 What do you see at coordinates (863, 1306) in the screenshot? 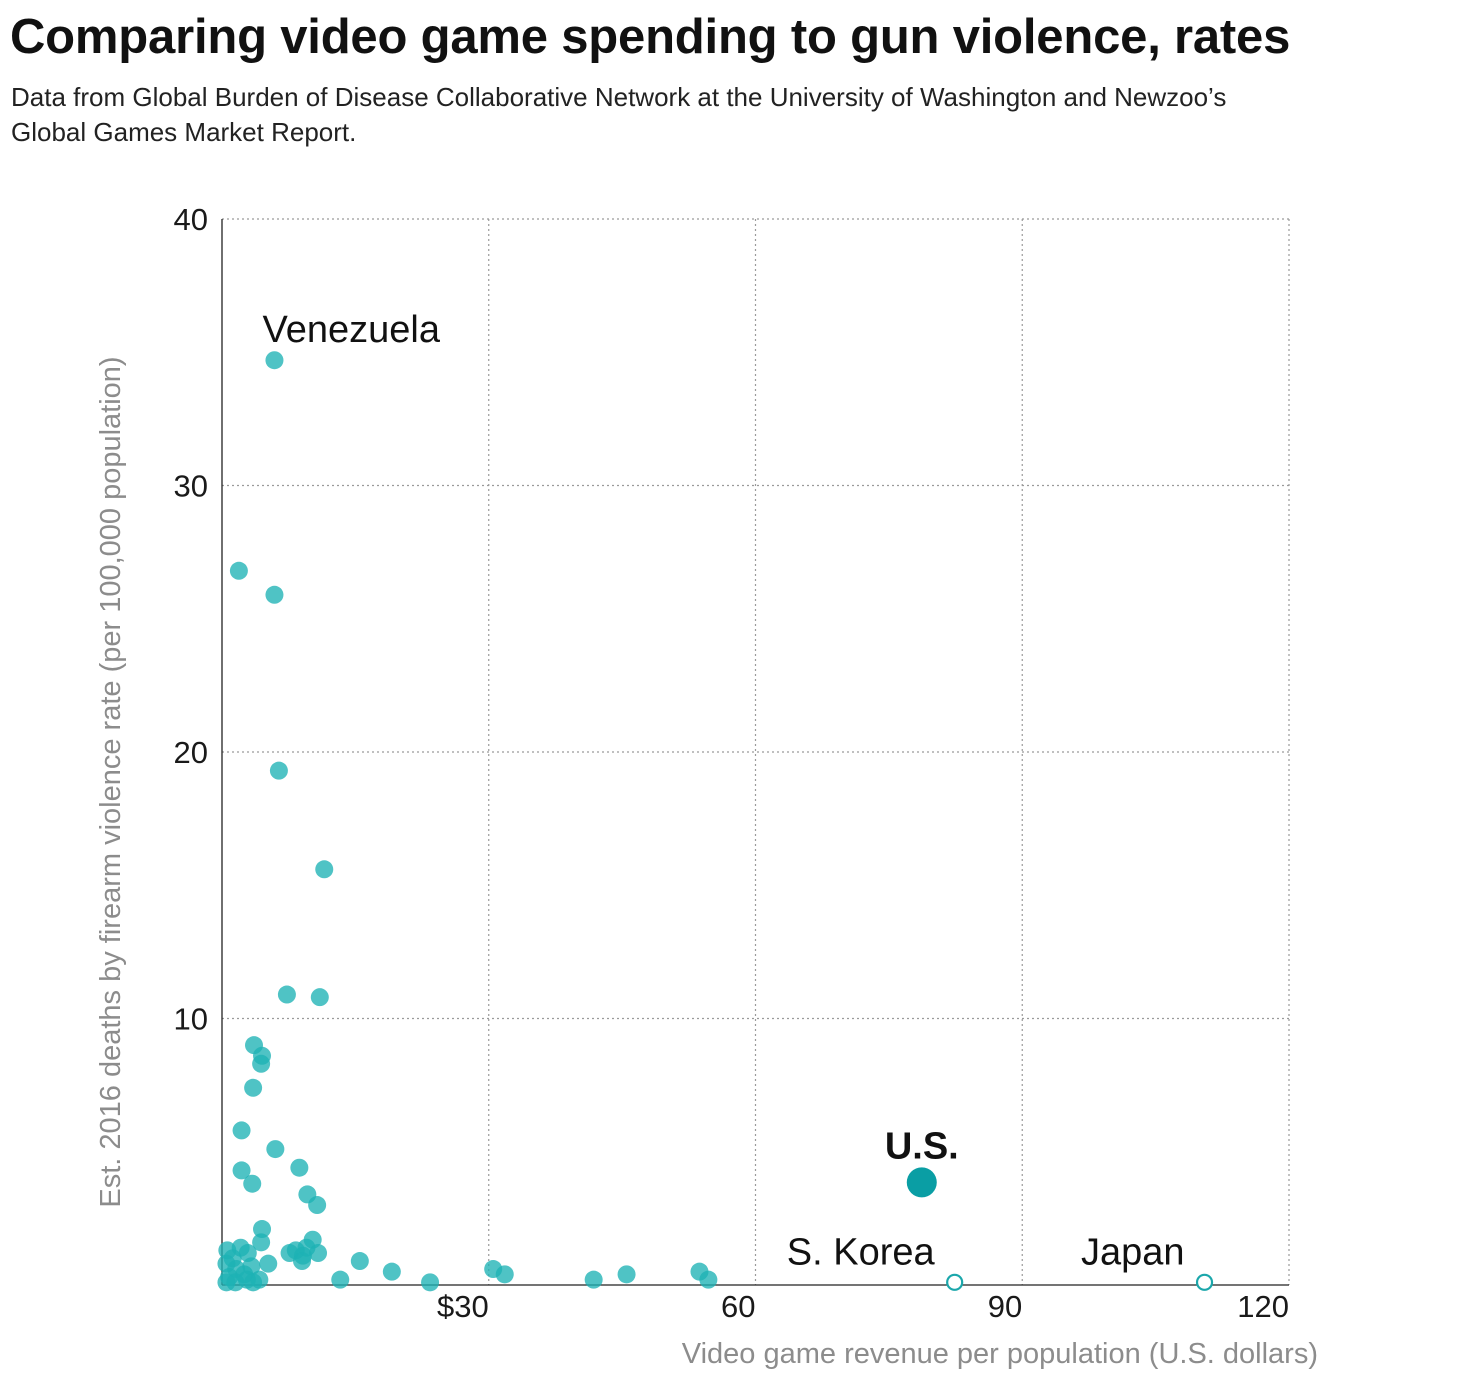
I see `x-tick-labels: $30 60 90 120` at bounding box center [863, 1306].